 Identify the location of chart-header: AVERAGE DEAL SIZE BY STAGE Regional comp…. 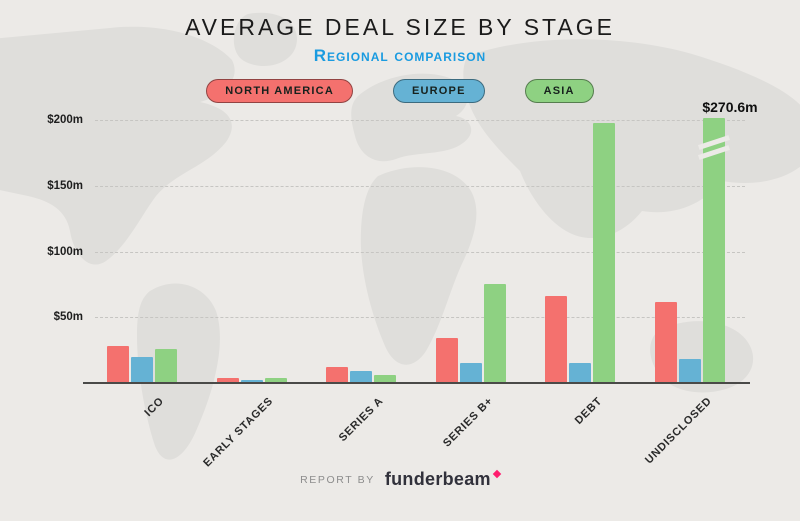
(400, 40).